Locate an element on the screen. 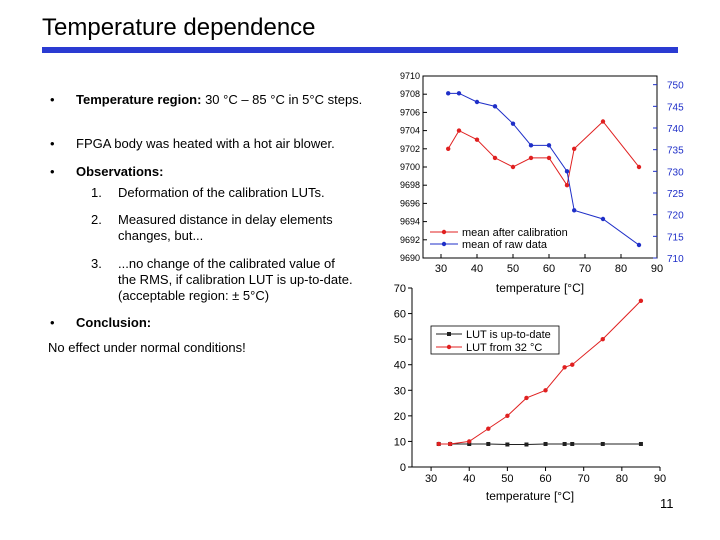 The width and height of the screenshot is (720, 540). y-tick-label: 9696 is located at coordinates (410, 203).